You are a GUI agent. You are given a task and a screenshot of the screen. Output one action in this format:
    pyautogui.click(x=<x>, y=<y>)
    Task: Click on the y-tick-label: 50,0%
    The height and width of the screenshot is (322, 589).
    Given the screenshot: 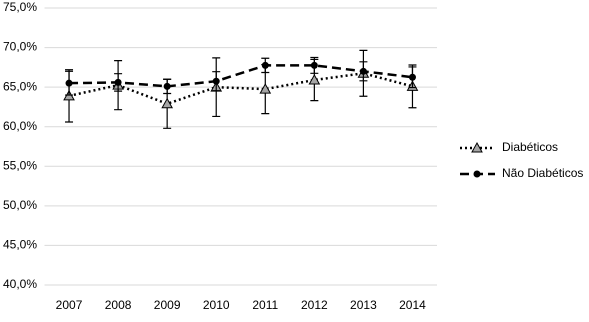 What is the action you would take?
    pyautogui.click(x=20, y=205)
    